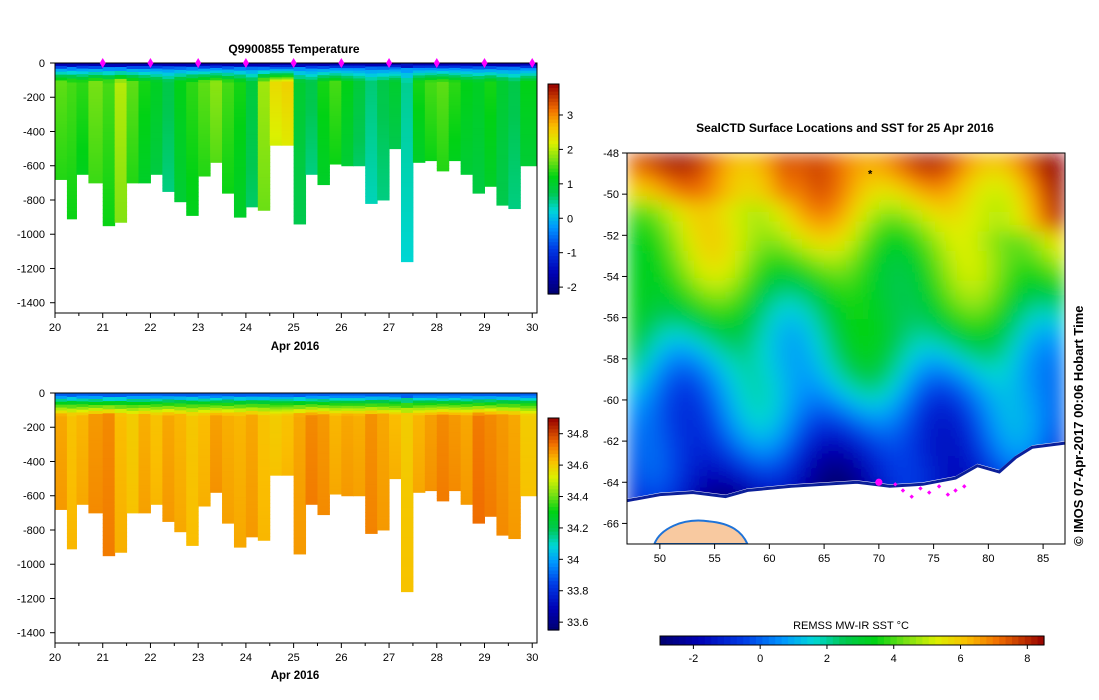  I want to click on colorbar-tick-label: 34.6, so click(577, 466).